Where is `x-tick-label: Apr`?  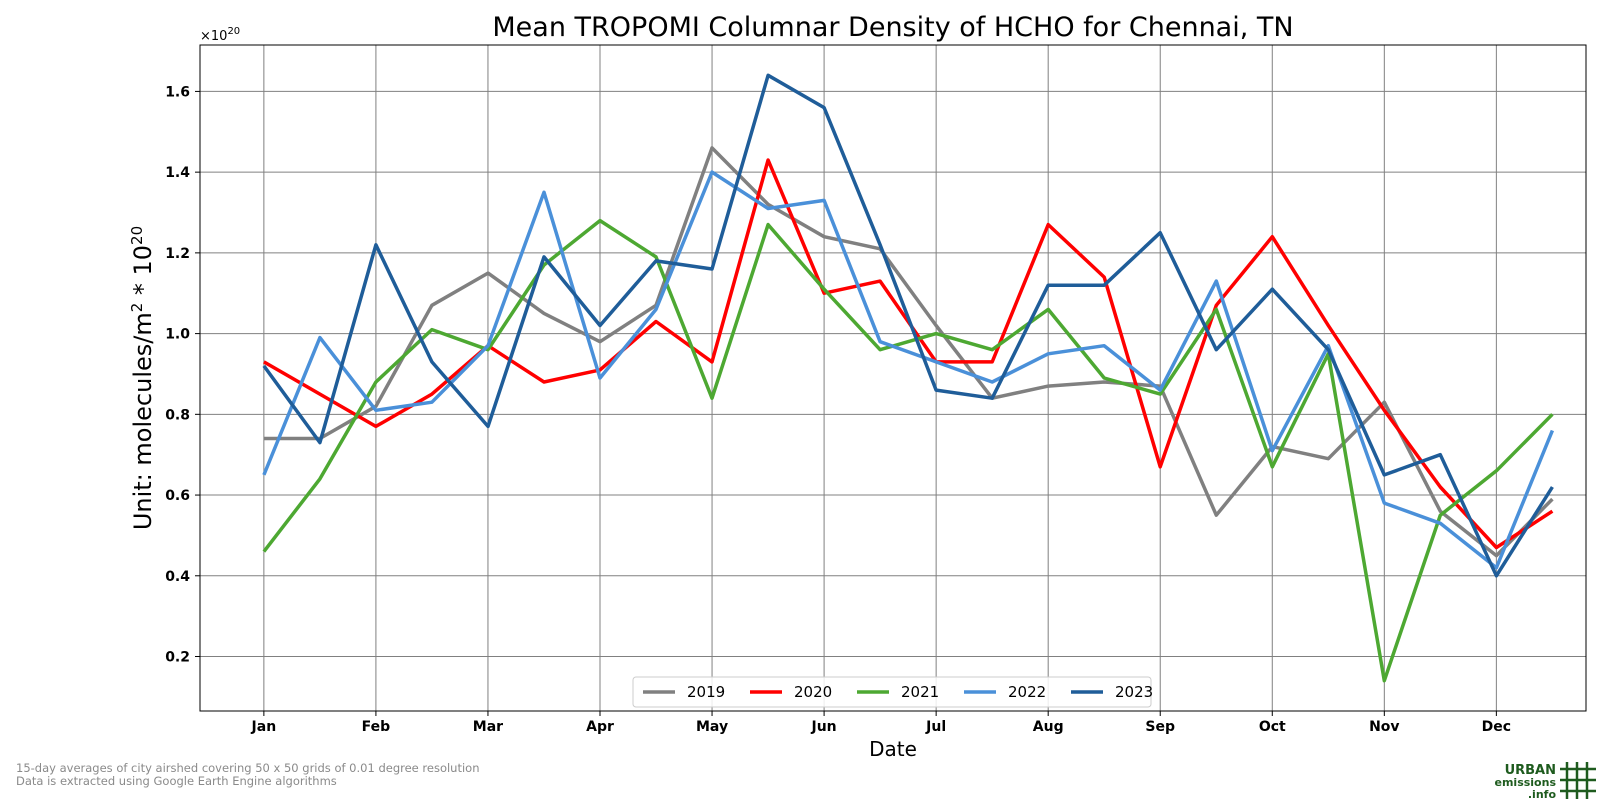 x-tick-label: Apr is located at coordinates (600, 727).